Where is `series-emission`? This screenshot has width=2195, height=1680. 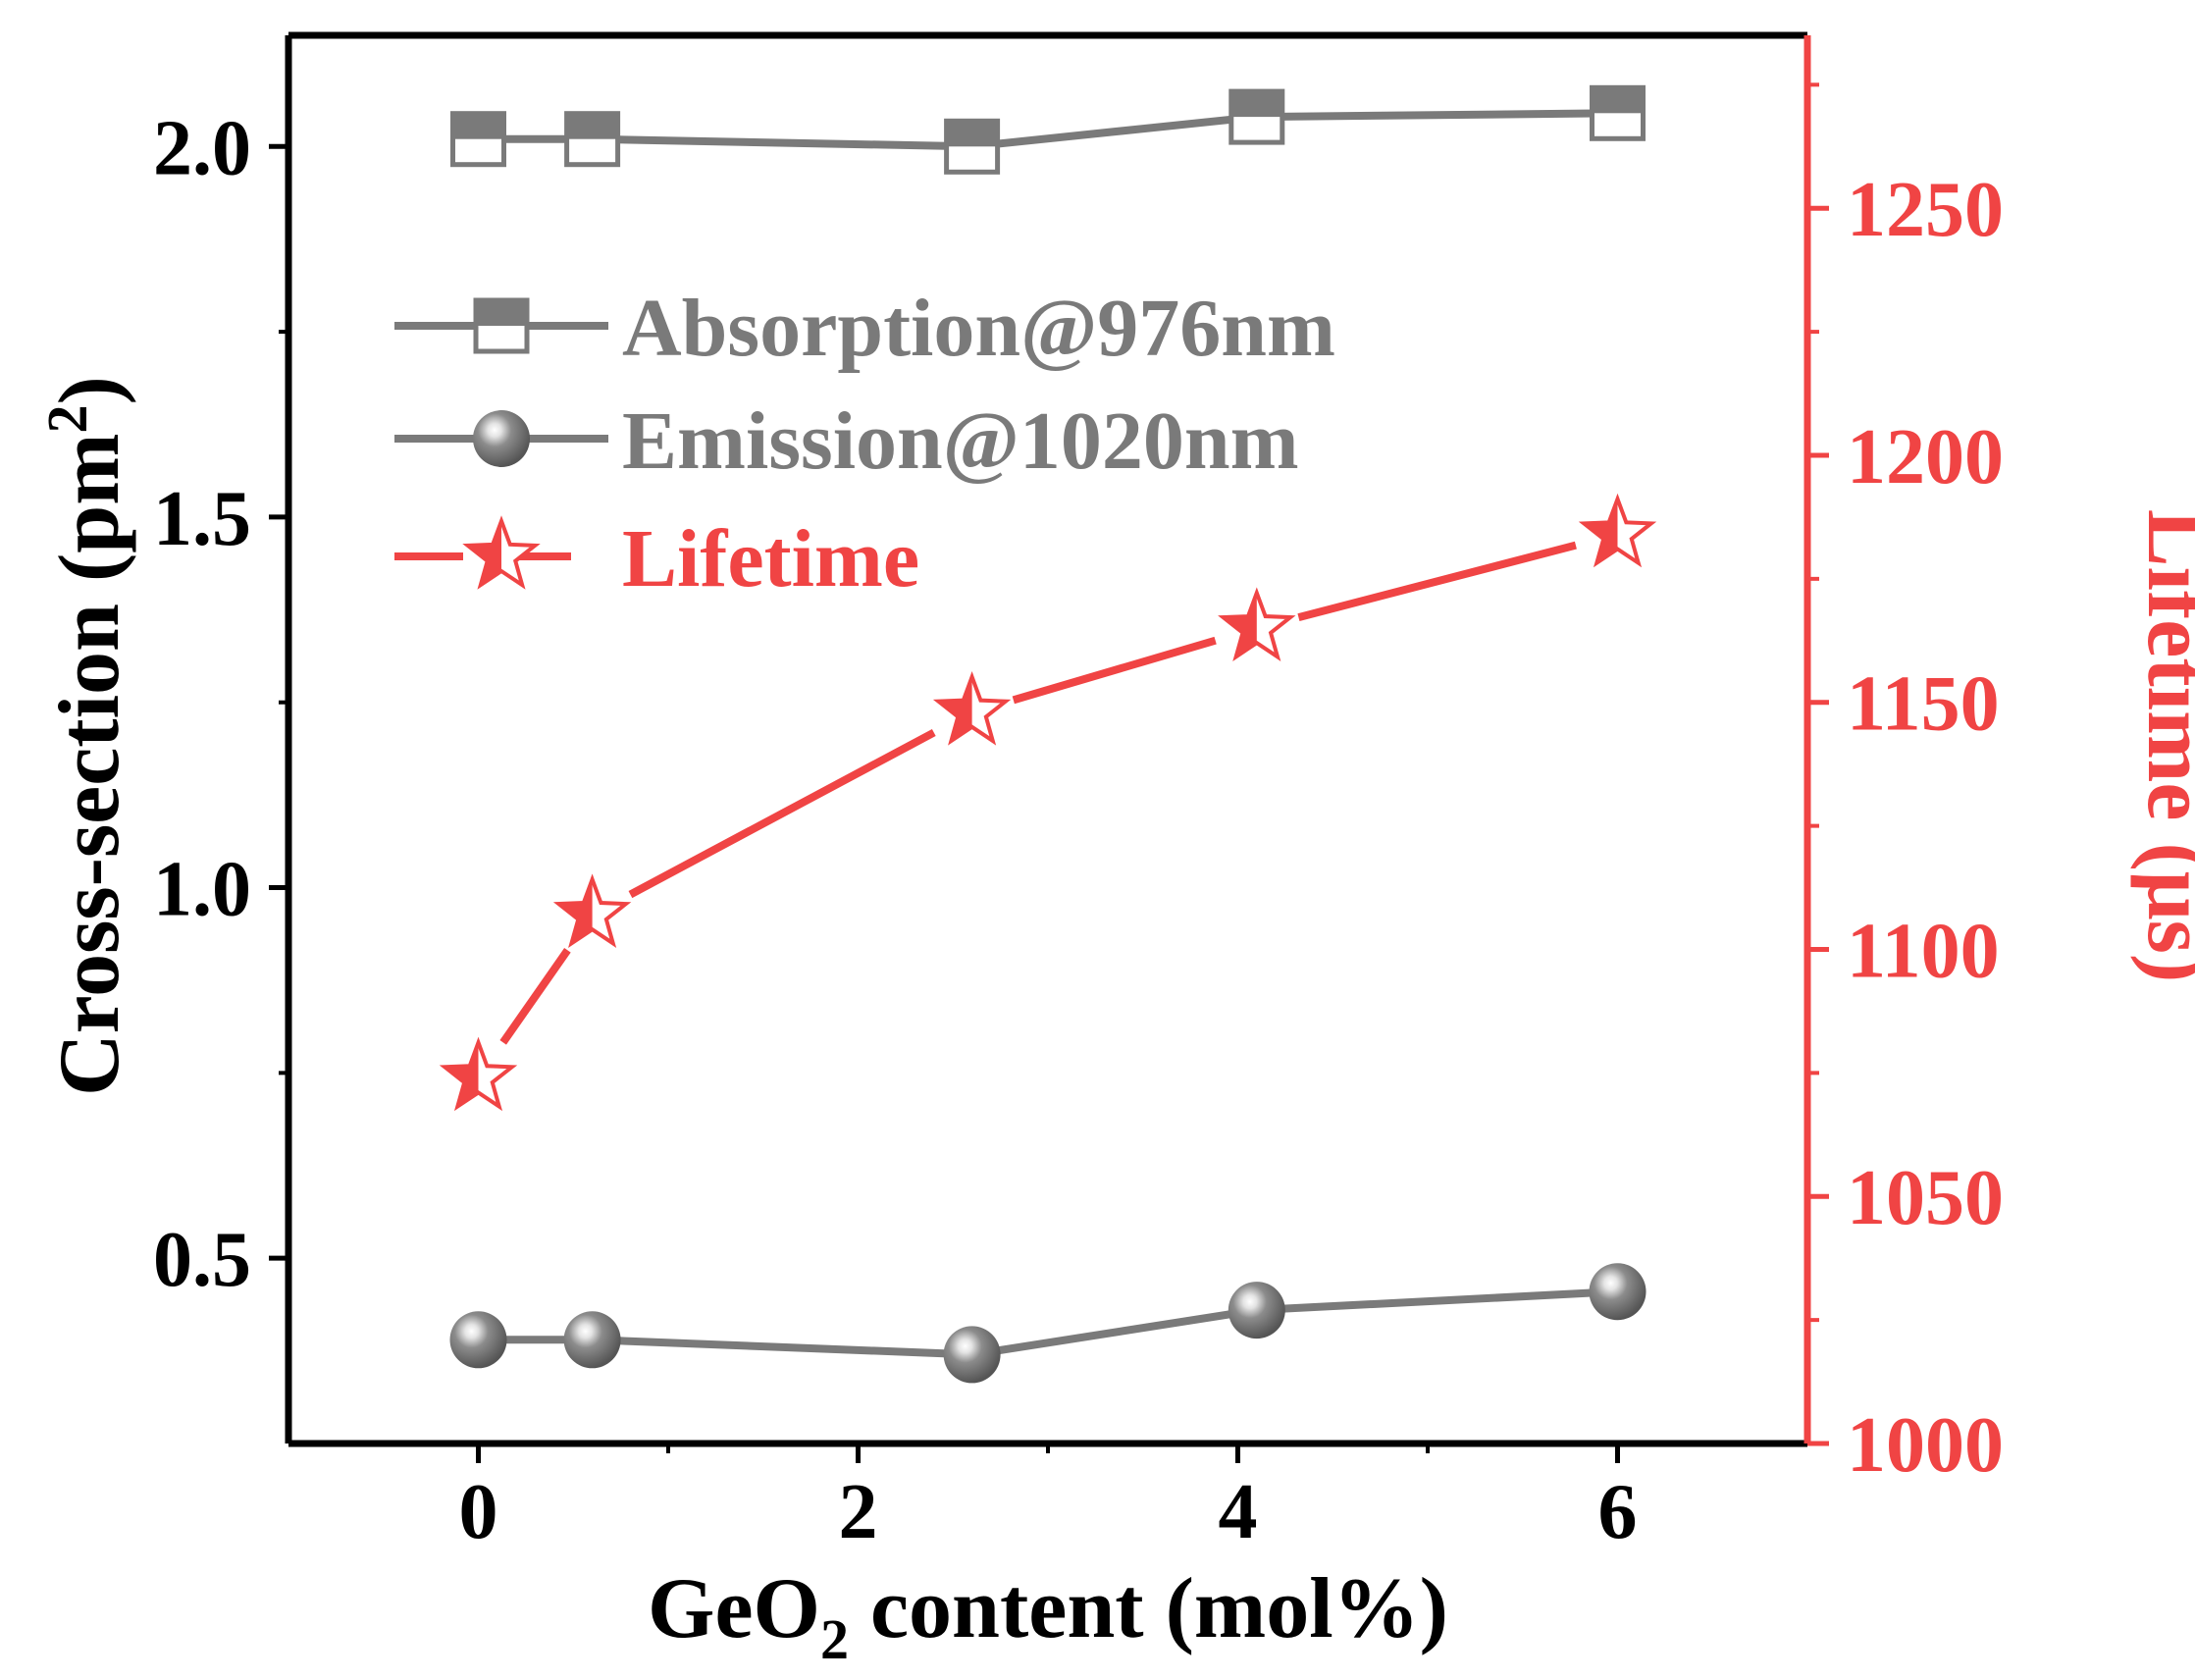
series-emission is located at coordinates (1047, 1323).